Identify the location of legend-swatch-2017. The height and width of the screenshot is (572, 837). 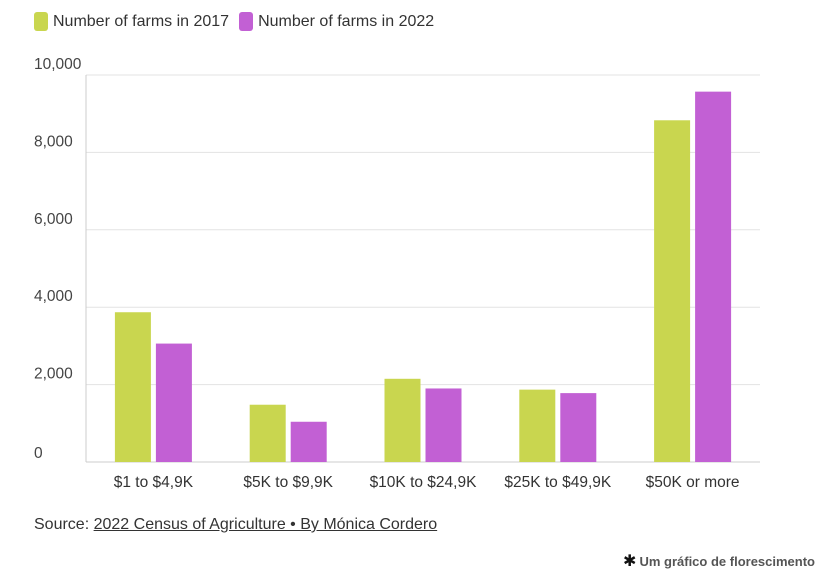
(41, 21).